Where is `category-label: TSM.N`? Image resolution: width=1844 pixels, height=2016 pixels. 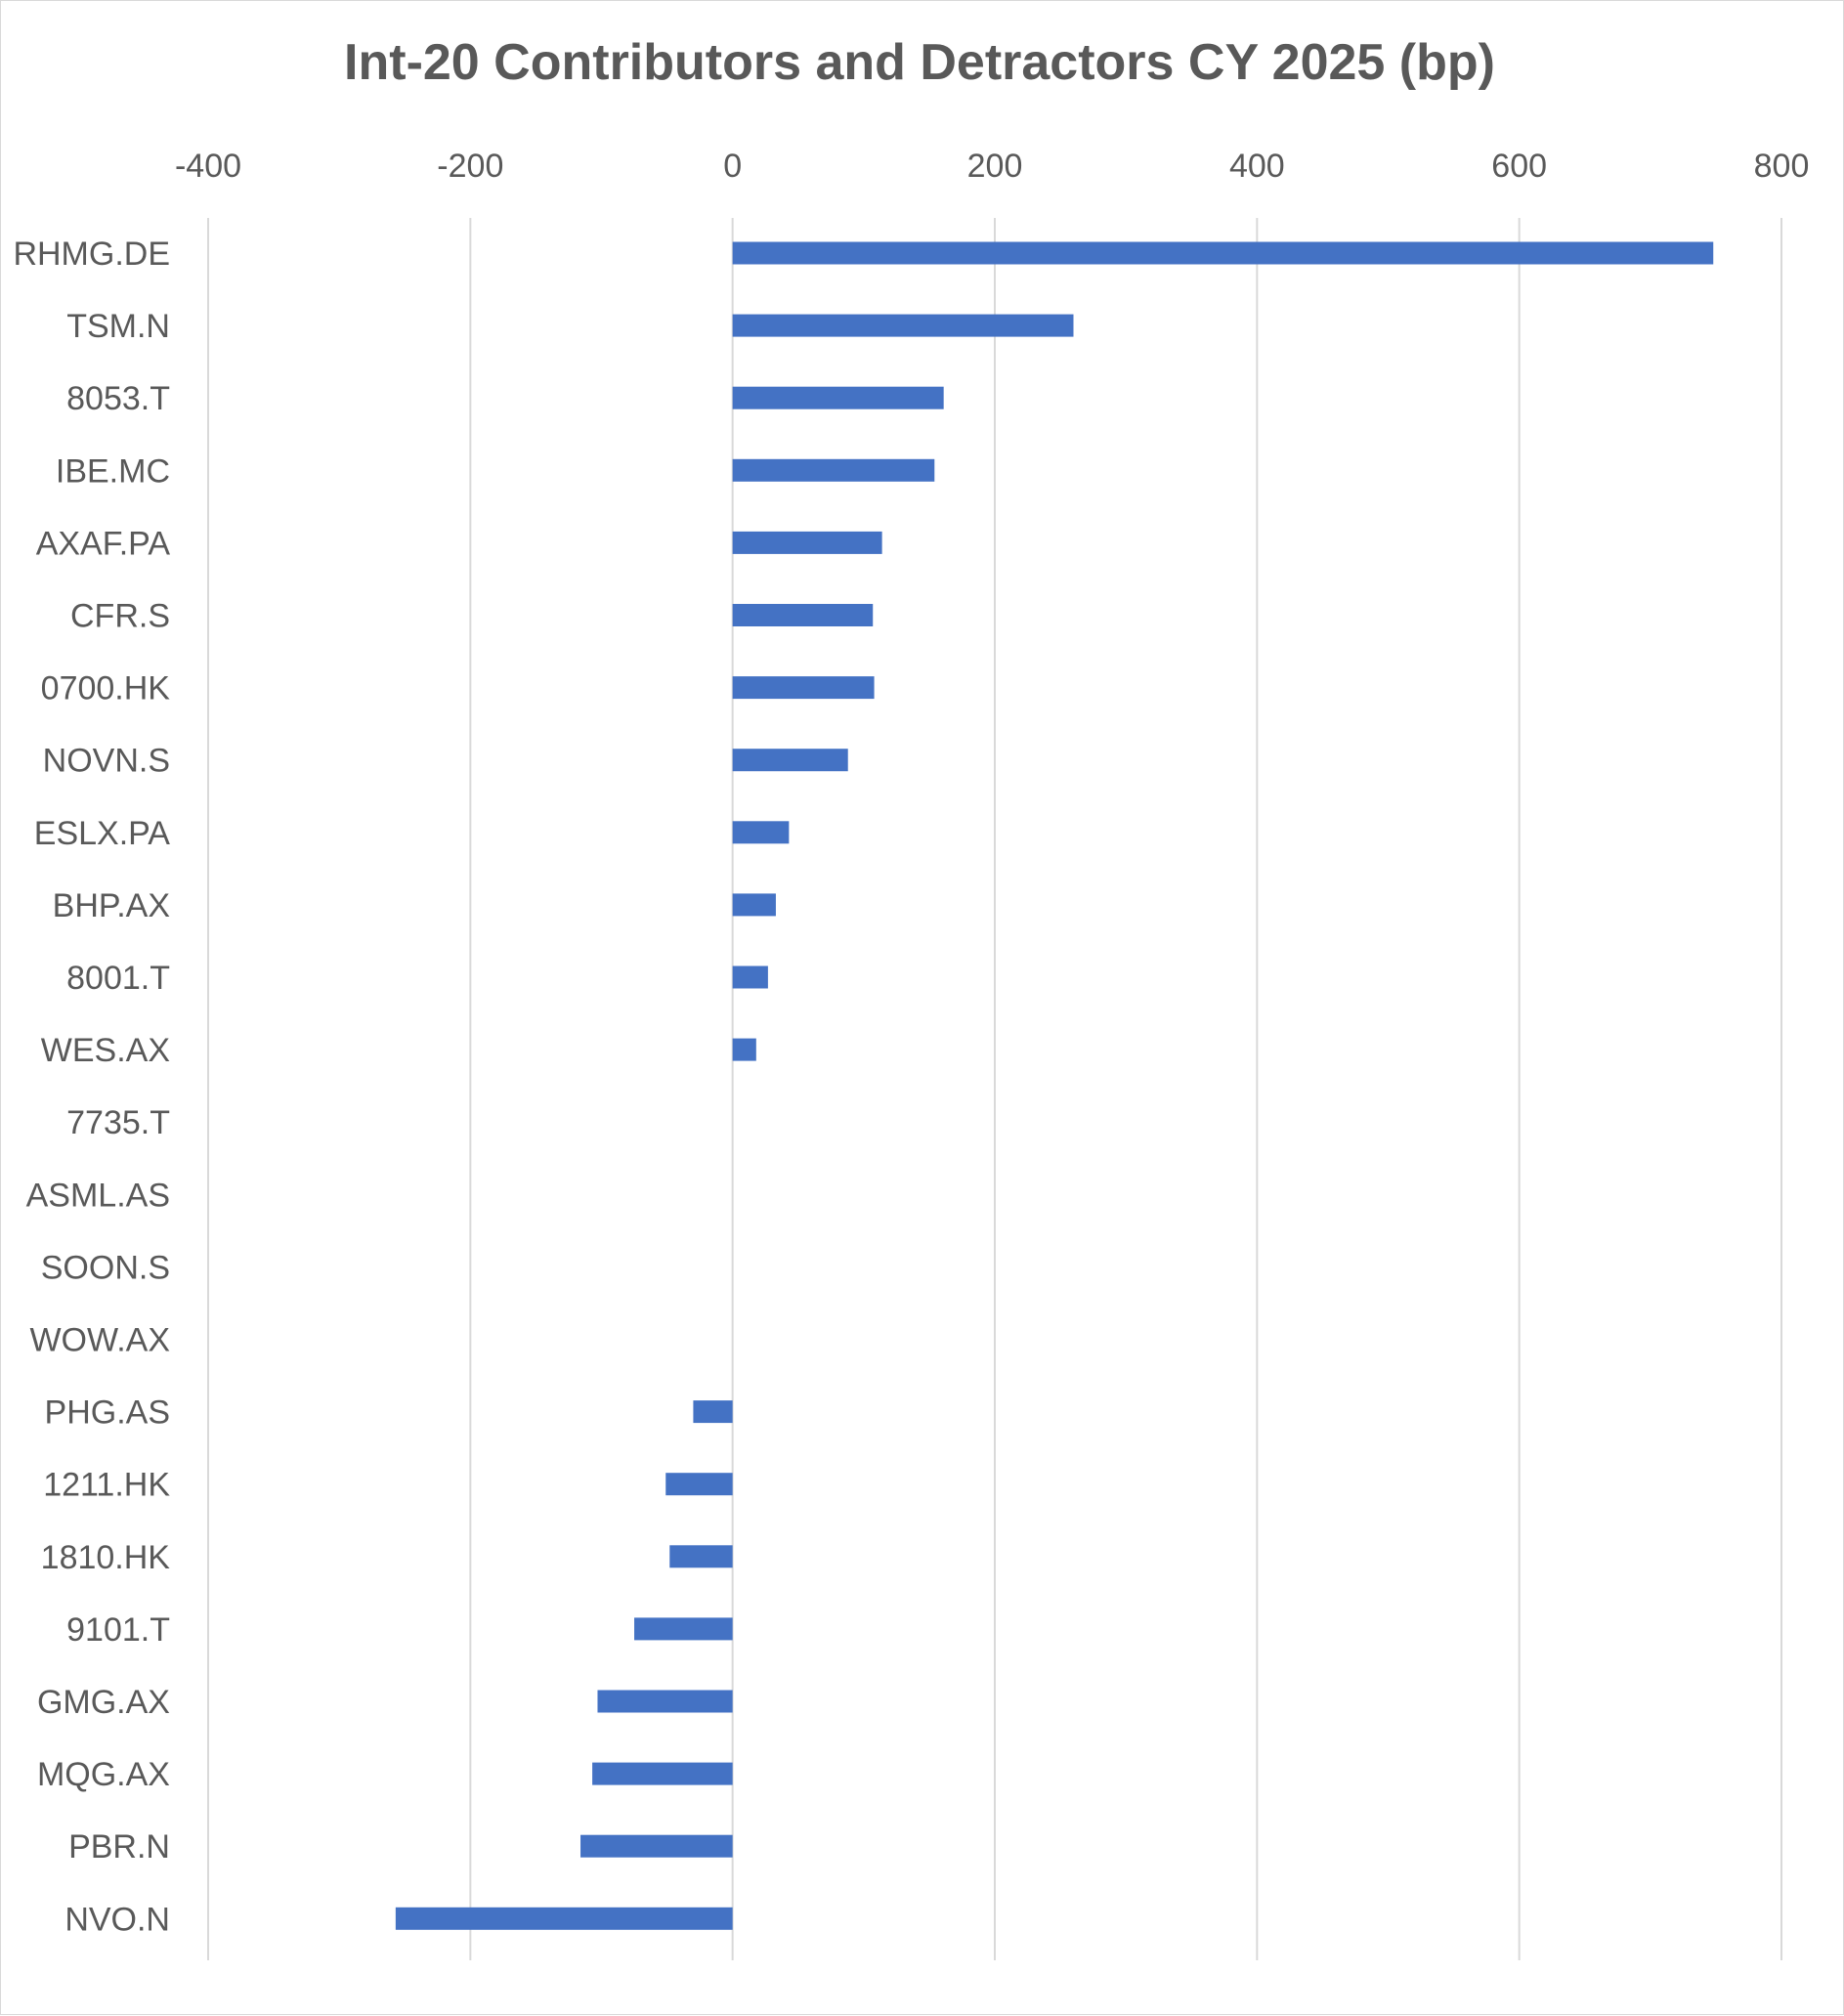 category-label: TSM.N is located at coordinates (118, 326).